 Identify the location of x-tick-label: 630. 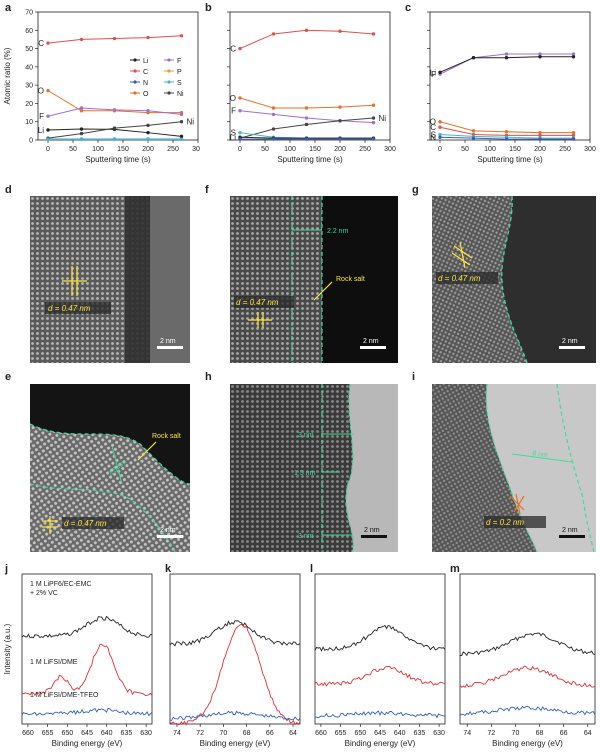
(146, 733).